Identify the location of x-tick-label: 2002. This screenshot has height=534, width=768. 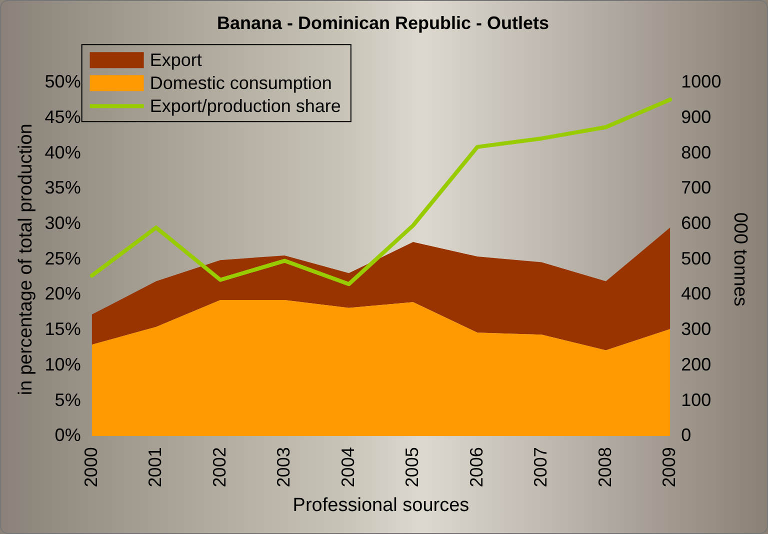
(219, 467).